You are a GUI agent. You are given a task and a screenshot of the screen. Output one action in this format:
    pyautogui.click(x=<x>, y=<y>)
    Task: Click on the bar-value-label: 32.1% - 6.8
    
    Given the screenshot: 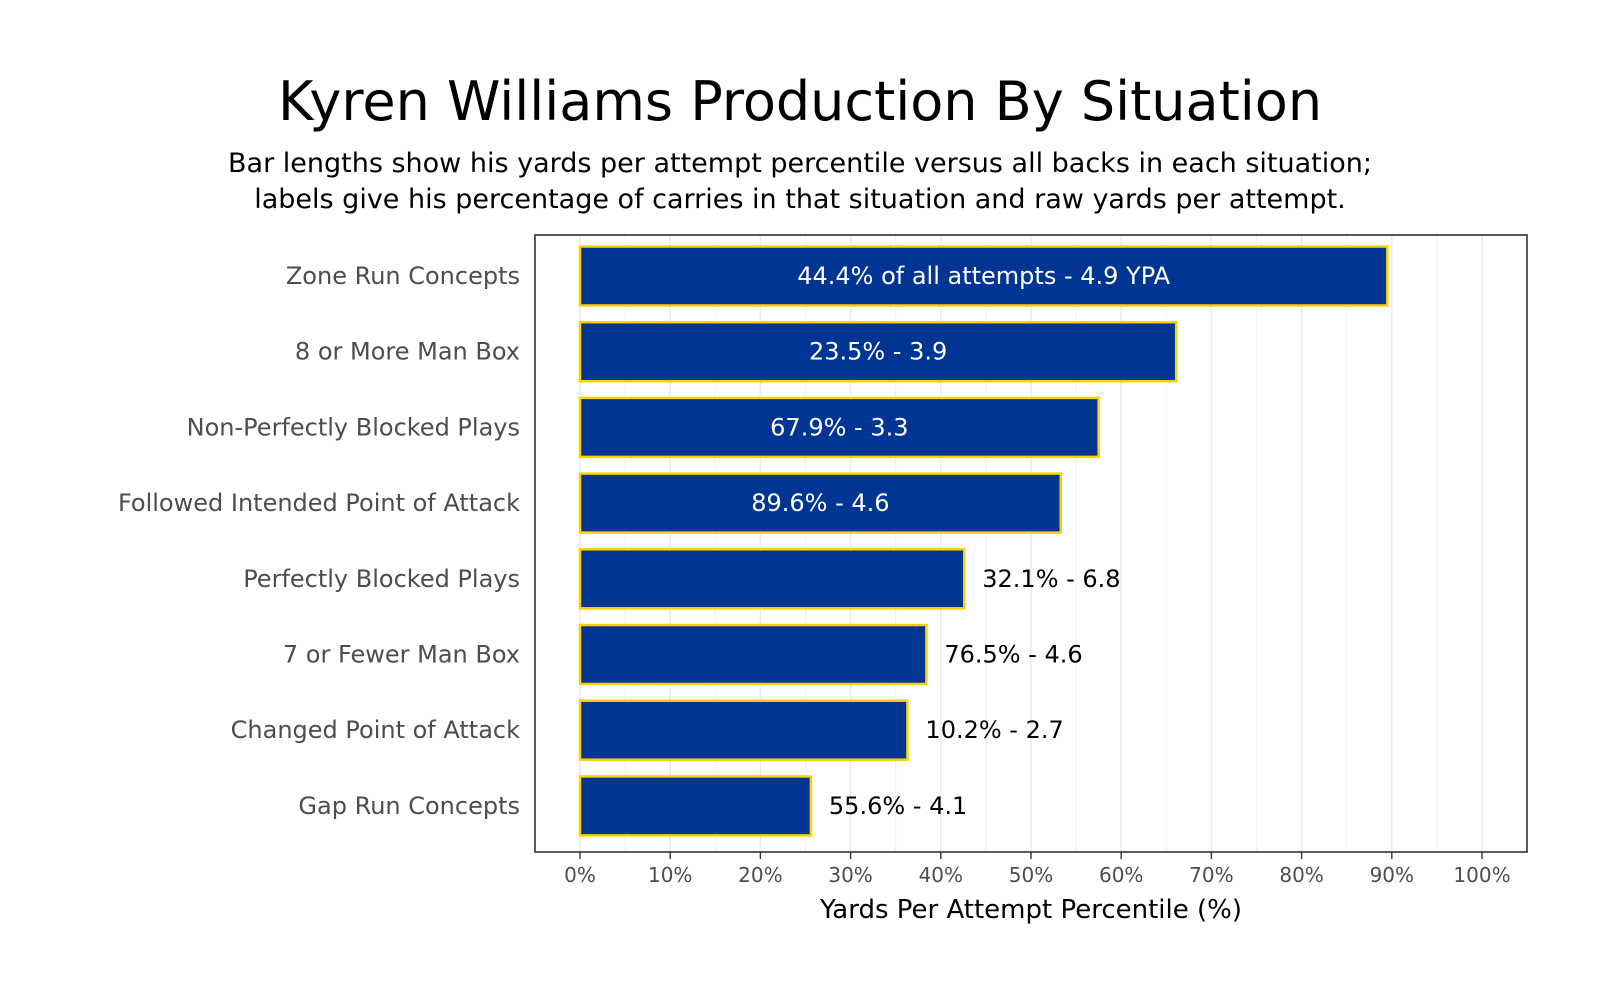 What is the action you would take?
    pyautogui.click(x=1051, y=579)
    